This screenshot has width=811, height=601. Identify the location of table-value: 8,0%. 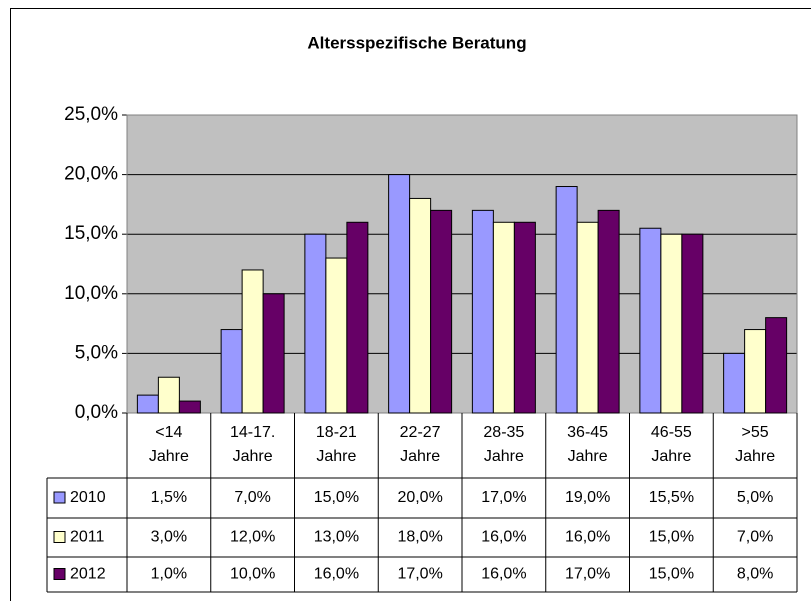
(755, 574).